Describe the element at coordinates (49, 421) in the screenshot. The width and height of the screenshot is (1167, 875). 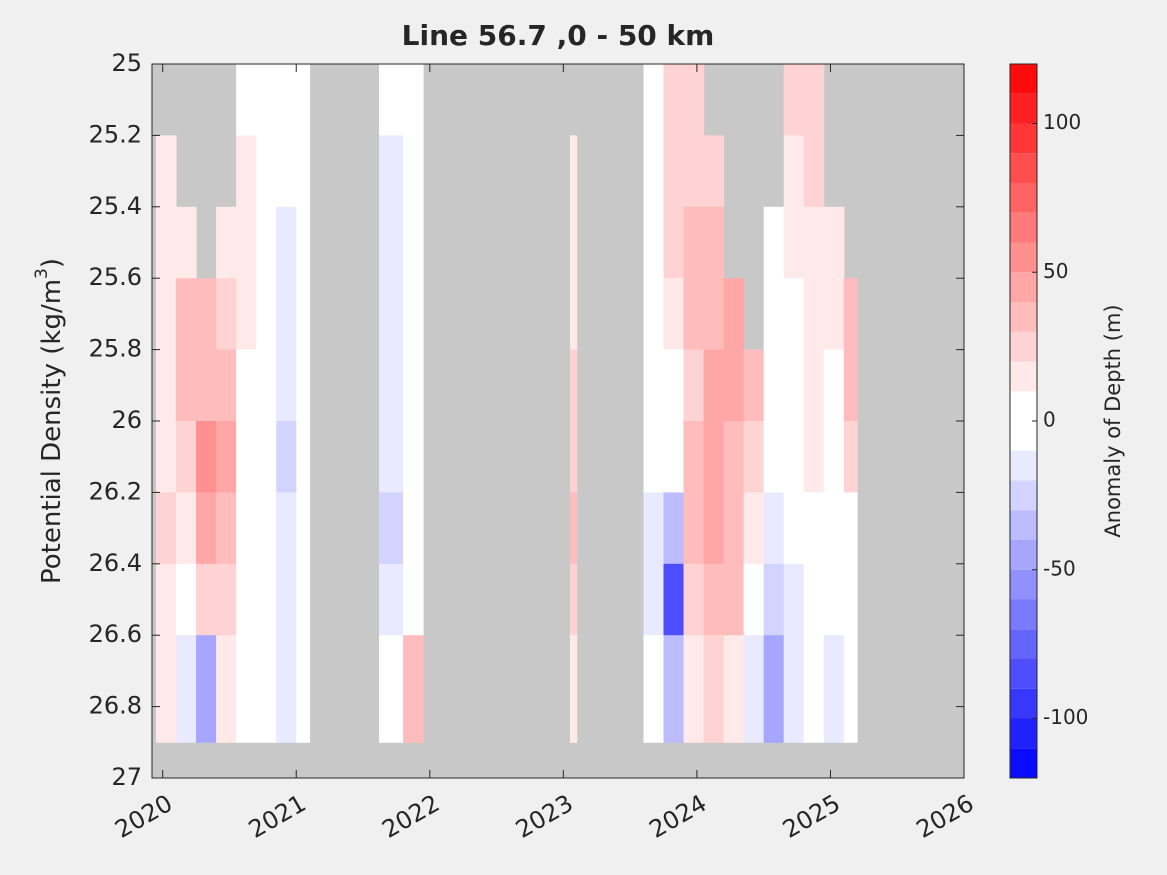
I see `y-axis-label: Potential Density (kg/m3)` at that location.